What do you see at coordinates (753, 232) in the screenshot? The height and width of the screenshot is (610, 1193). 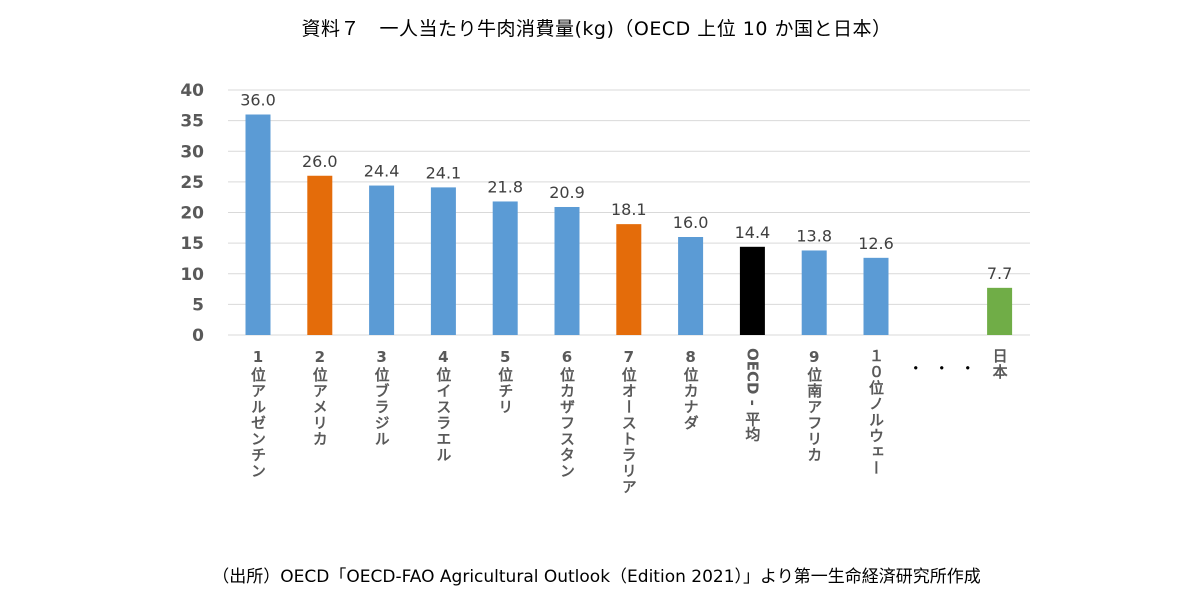 I see `data-label: 14.4` at bounding box center [753, 232].